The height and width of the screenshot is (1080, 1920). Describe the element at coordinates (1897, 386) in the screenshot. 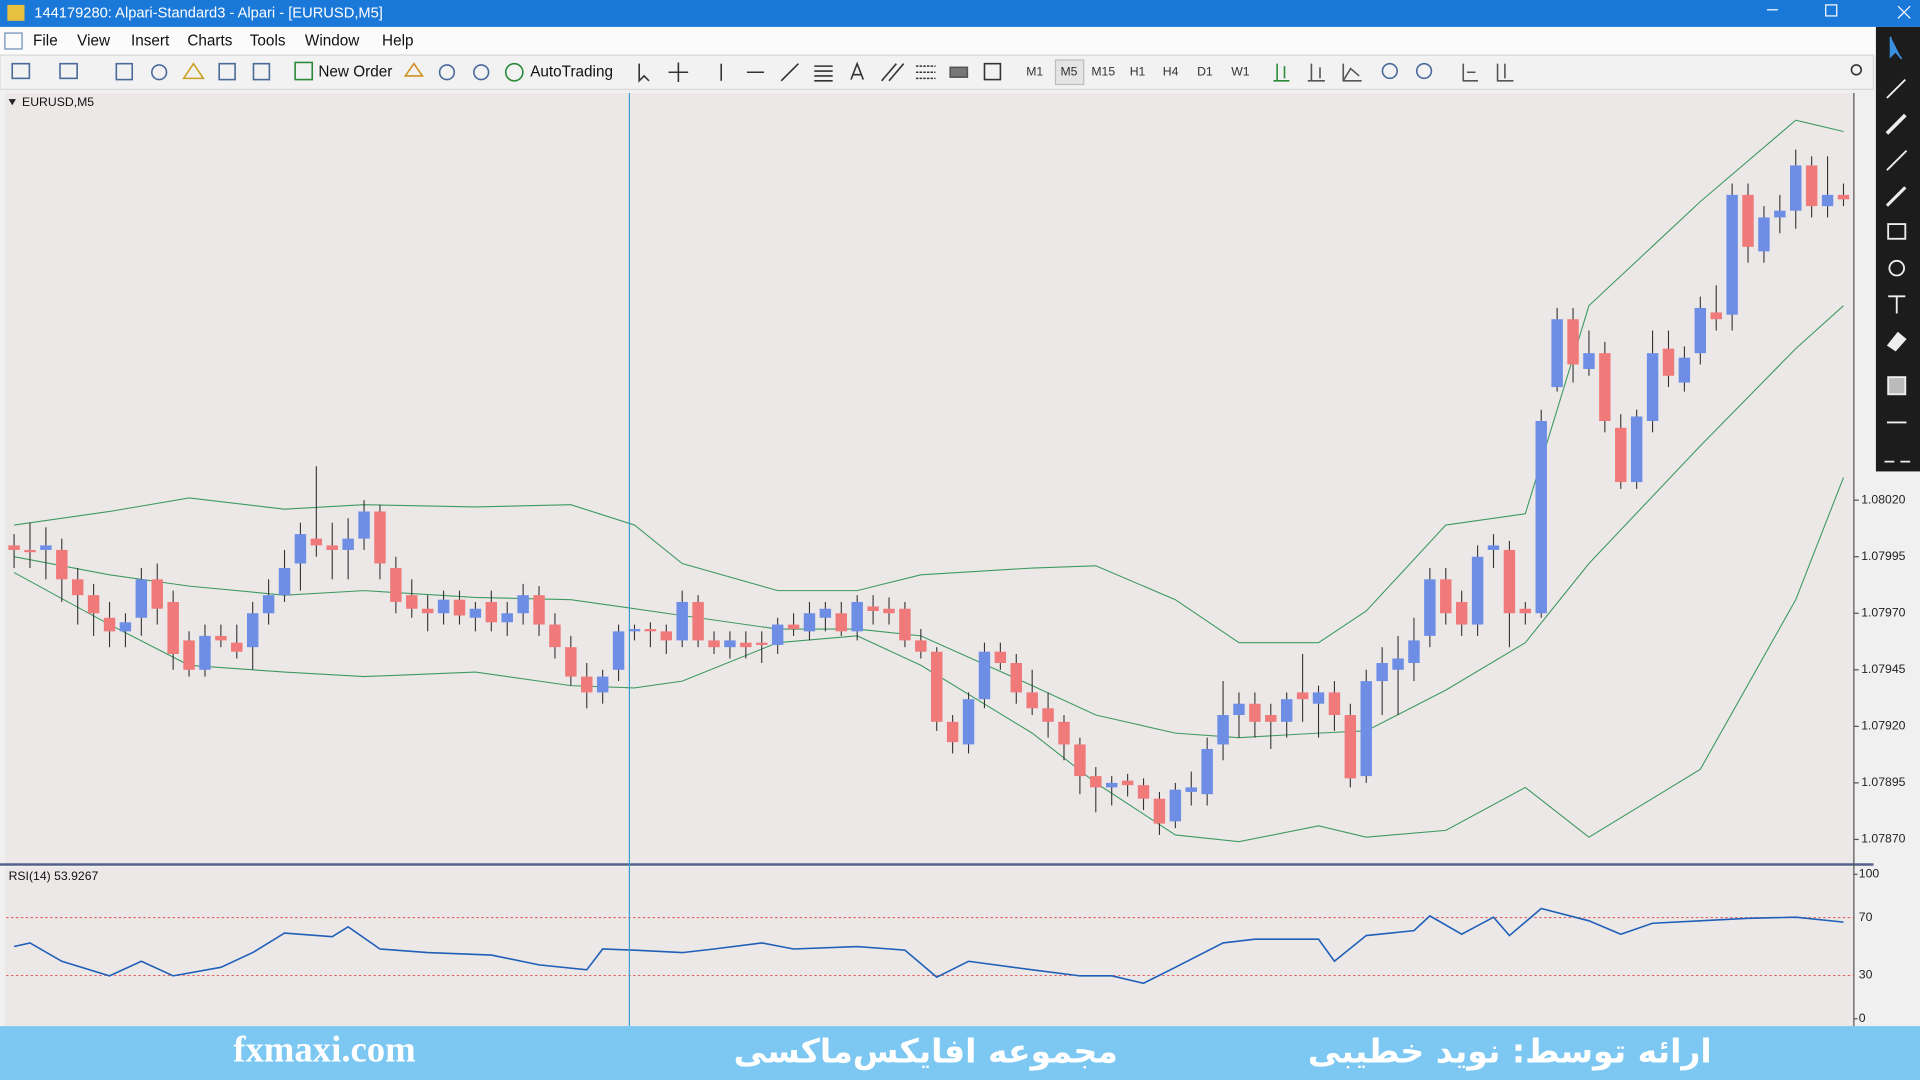

I see `opacity-tool` at that location.